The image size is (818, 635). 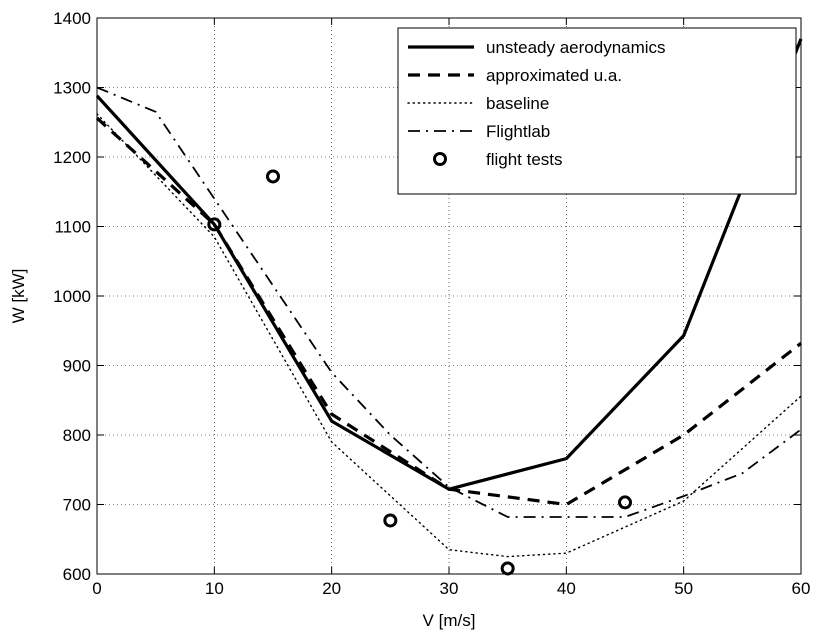 I want to click on x-tick-label: 60, so click(x=801, y=588).